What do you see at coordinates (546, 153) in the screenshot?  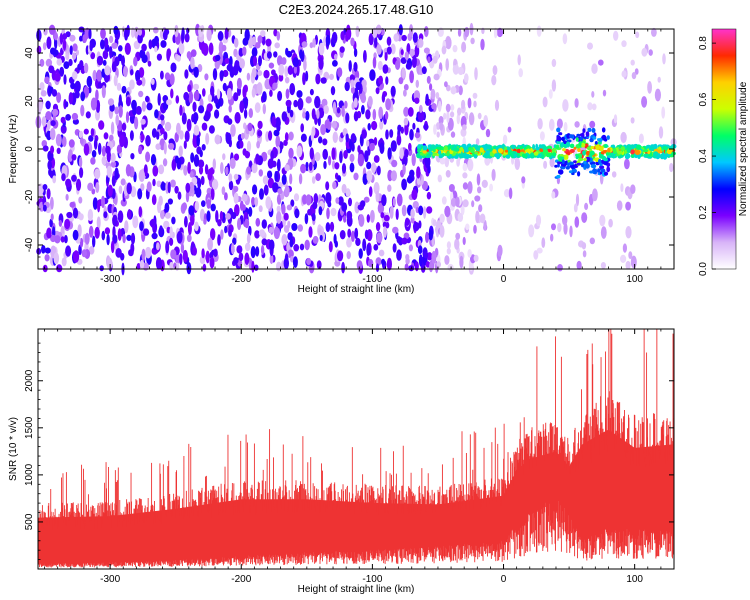 I see `spectrogram-signal-band` at bounding box center [546, 153].